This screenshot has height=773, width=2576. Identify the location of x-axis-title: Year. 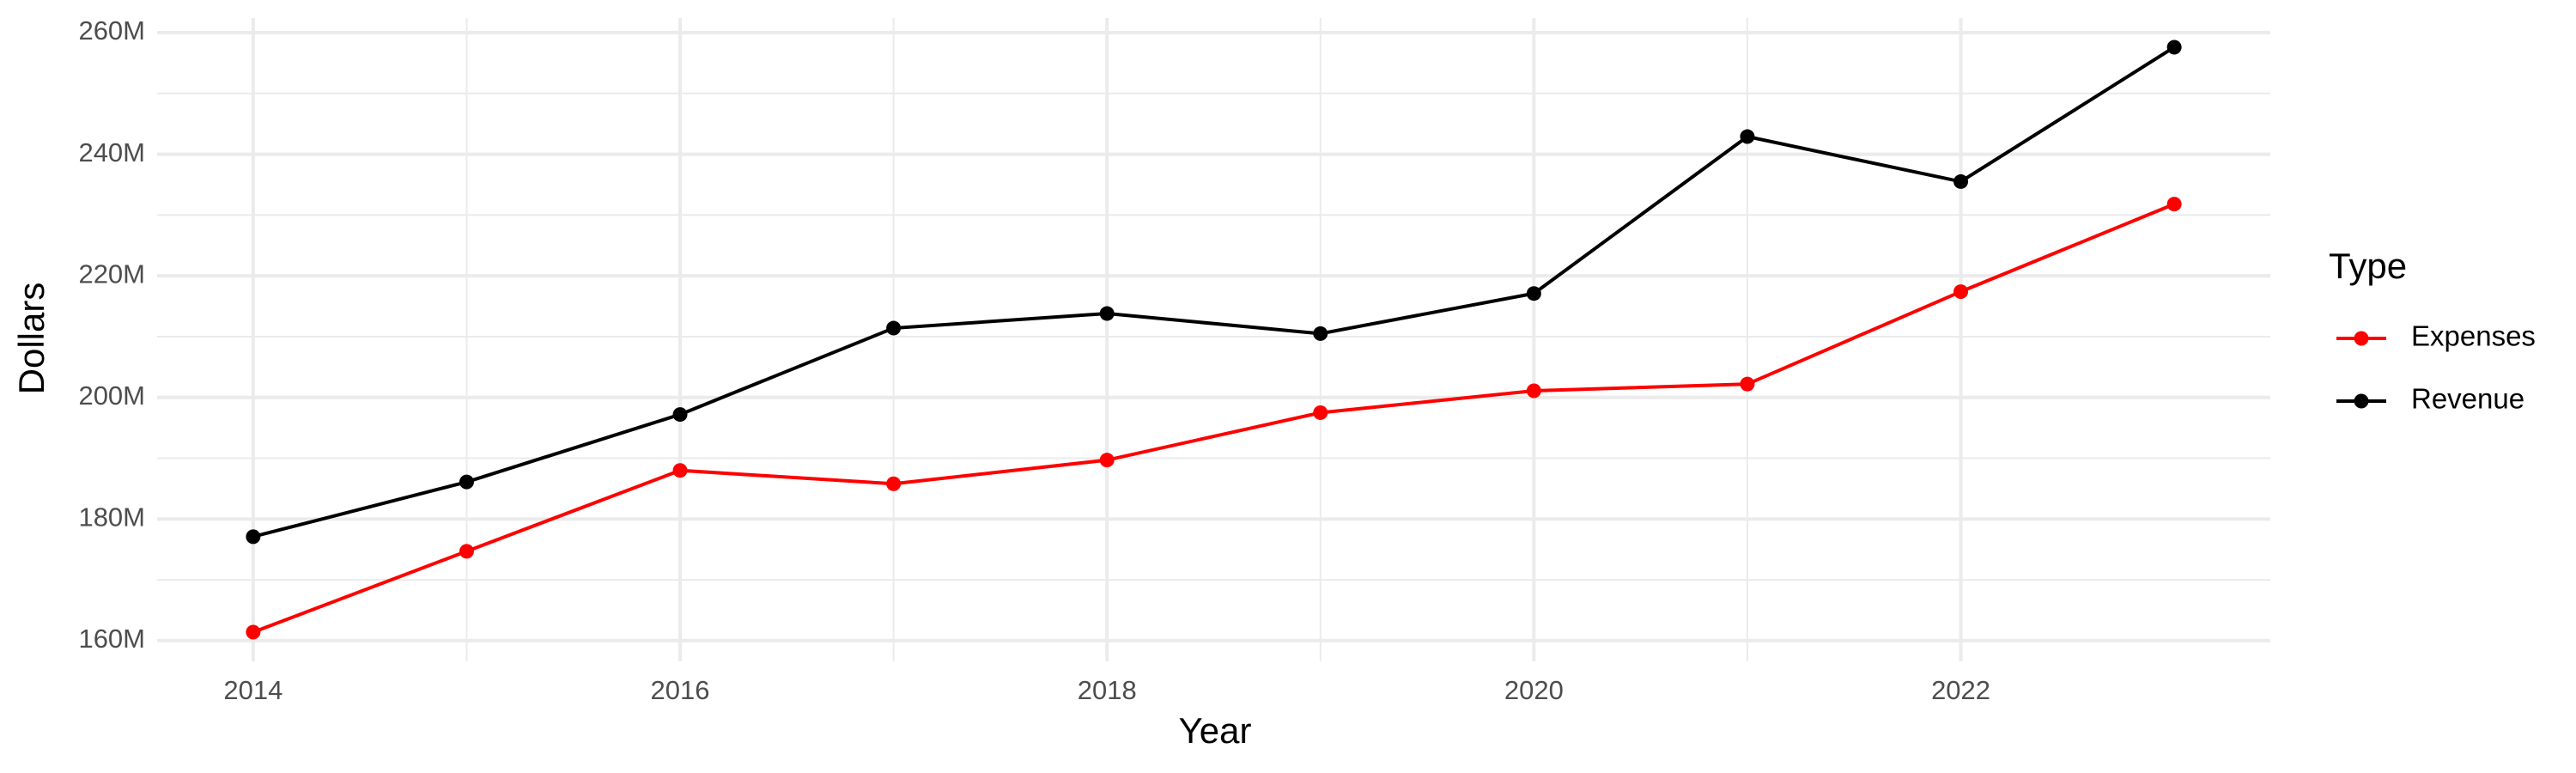
(1215, 730).